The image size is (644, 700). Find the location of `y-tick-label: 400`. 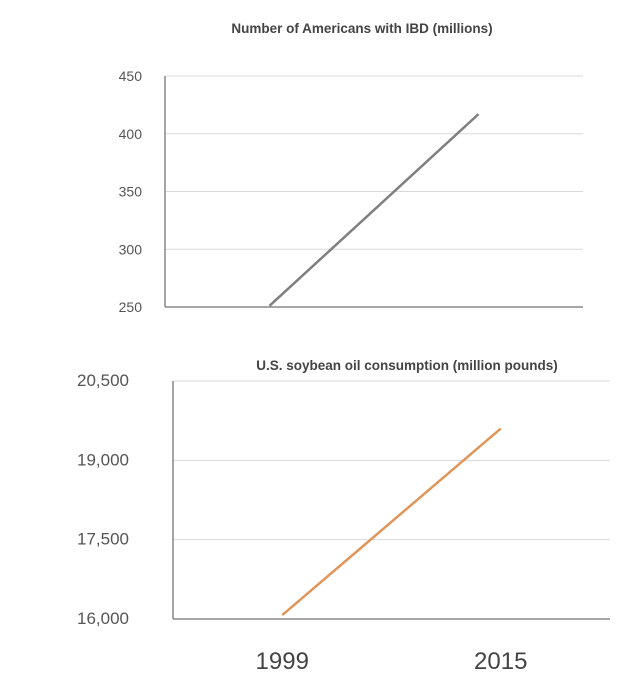

y-tick-label: 400 is located at coordinates (131, 134).